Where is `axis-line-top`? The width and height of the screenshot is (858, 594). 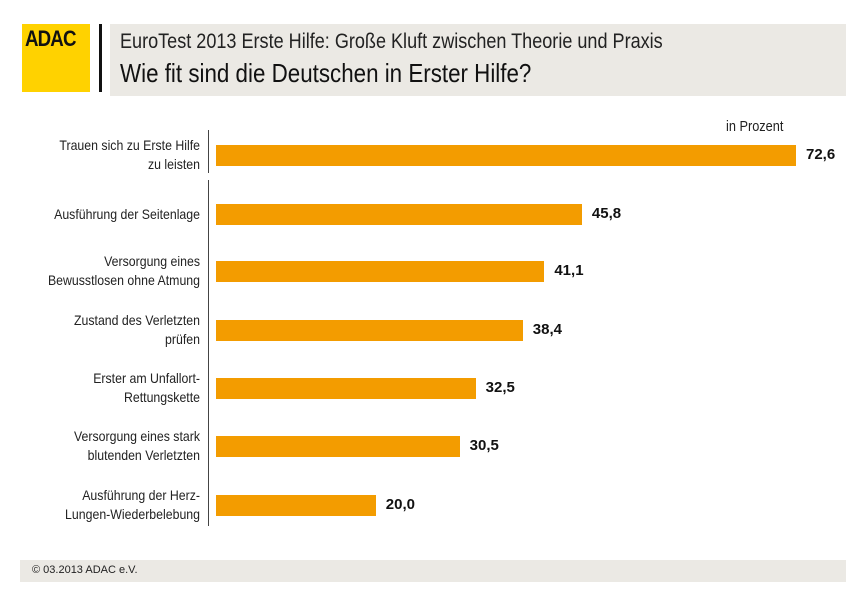 axis-line-top is located at coordinates (208, 151).